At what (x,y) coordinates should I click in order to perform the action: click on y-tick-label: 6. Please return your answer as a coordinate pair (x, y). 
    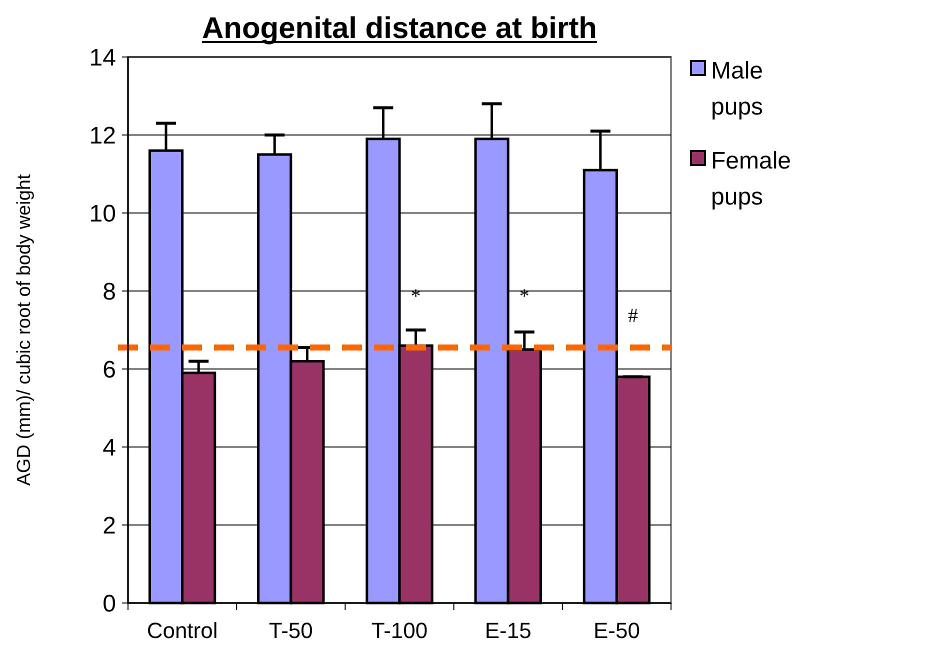
    Looking at the image, I should click on (109, 370).